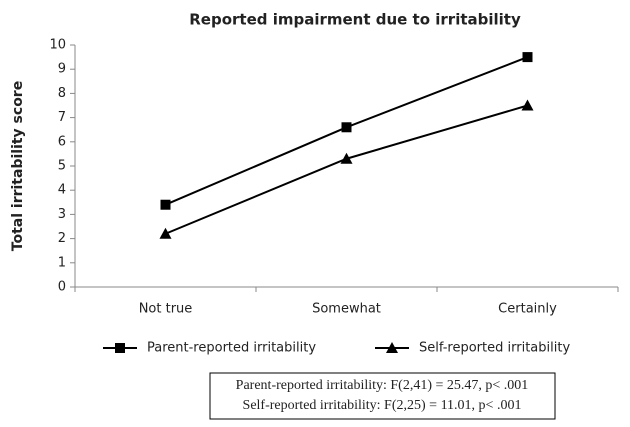 This screenshot has height=427, width=630. What do you see at coordinates (62, 141) in the screenshot?
I see `y-tick-label: 6` at bounding box center [62, 141].